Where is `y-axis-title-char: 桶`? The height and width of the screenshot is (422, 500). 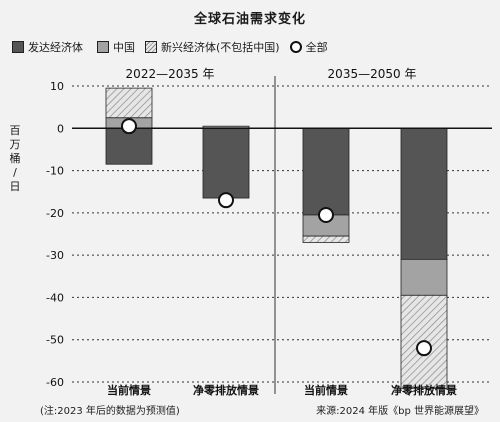
y-axis-title-char: 桶 is located at coordinates (15, 158).